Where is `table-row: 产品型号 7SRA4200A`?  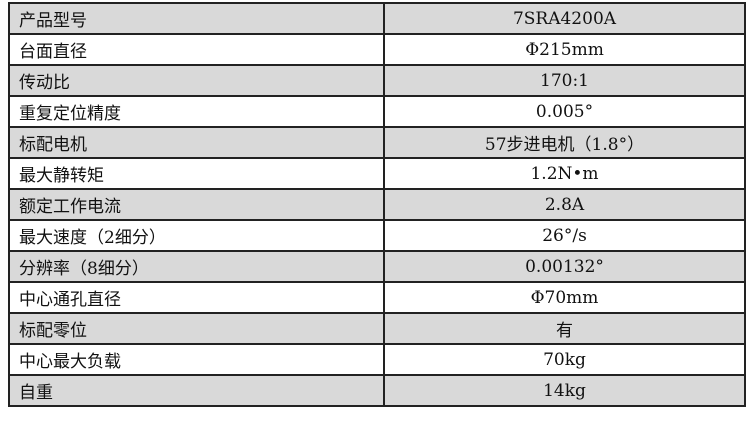
table-row: 产品型号 7SRA4200A is located at coordinates (377, 18).